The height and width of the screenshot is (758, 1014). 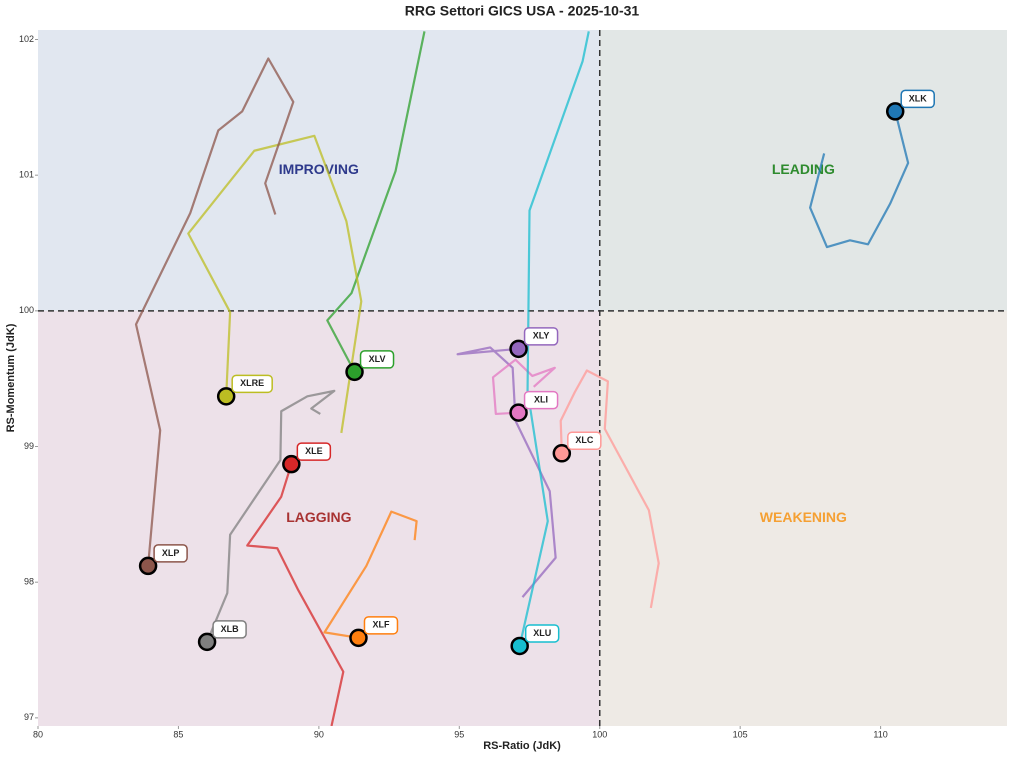 I want to click on x-tick-label: 90, so click(x=319, y=734).